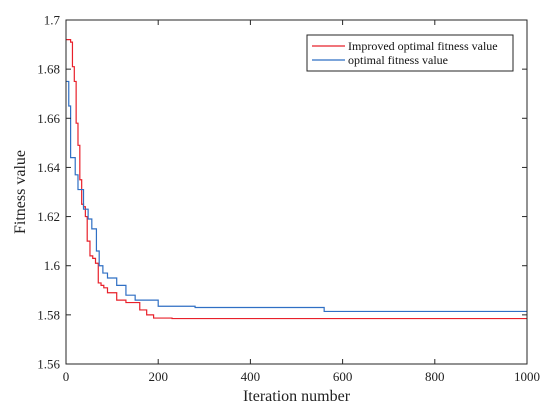 Image resolution: width=550 pixels, height=408 pixels. I want to click on y-tick-label: 1.6, so click(52, 265).